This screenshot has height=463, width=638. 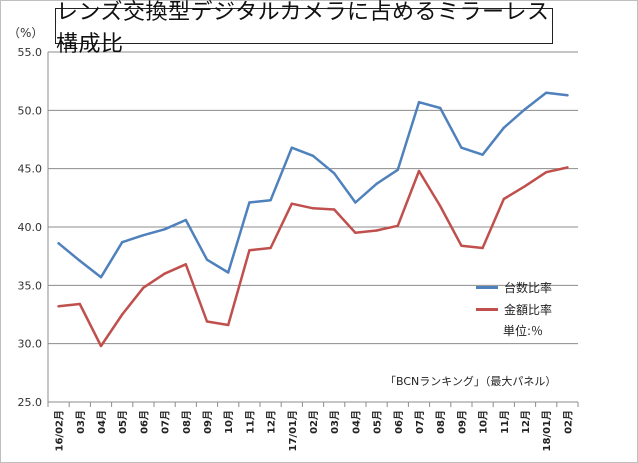 What do you see at coordinates (30, 285) in the screenshot?
I see `y-tick-label: 35.0` at bounding box center [30, 285].